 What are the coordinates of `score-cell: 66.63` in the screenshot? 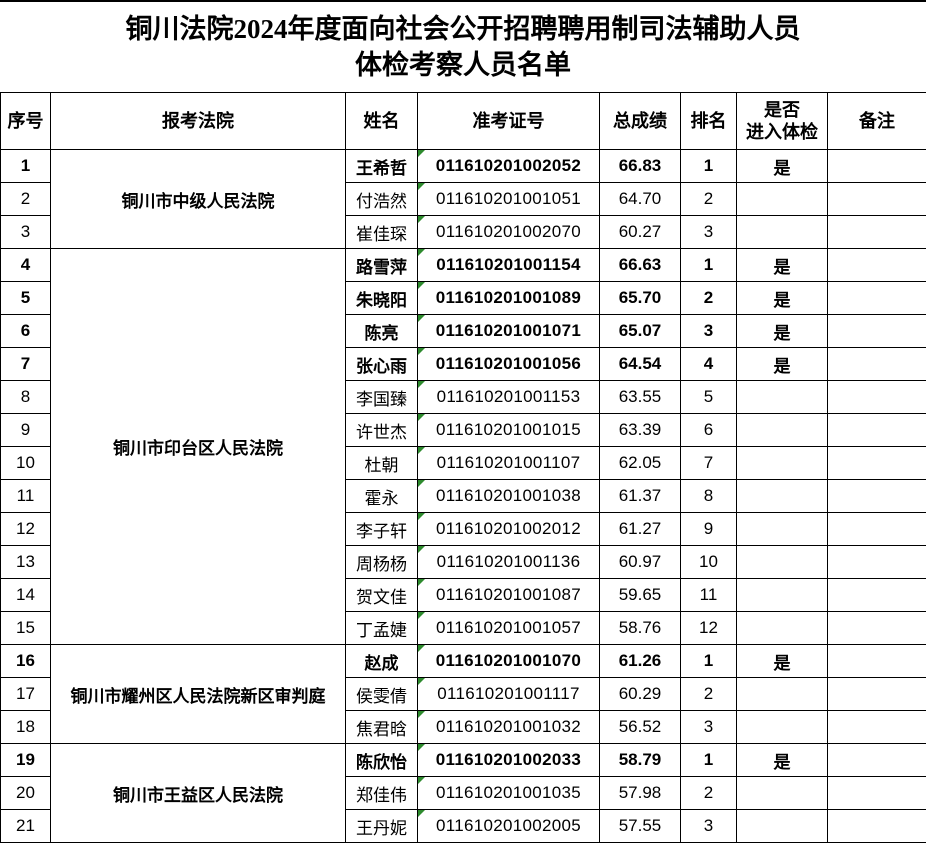 It's located at (640, 265).